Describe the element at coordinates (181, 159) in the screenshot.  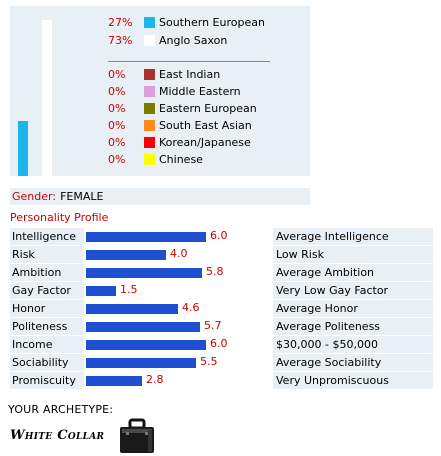
I see `ethnicity-name: Chinese` at that location.